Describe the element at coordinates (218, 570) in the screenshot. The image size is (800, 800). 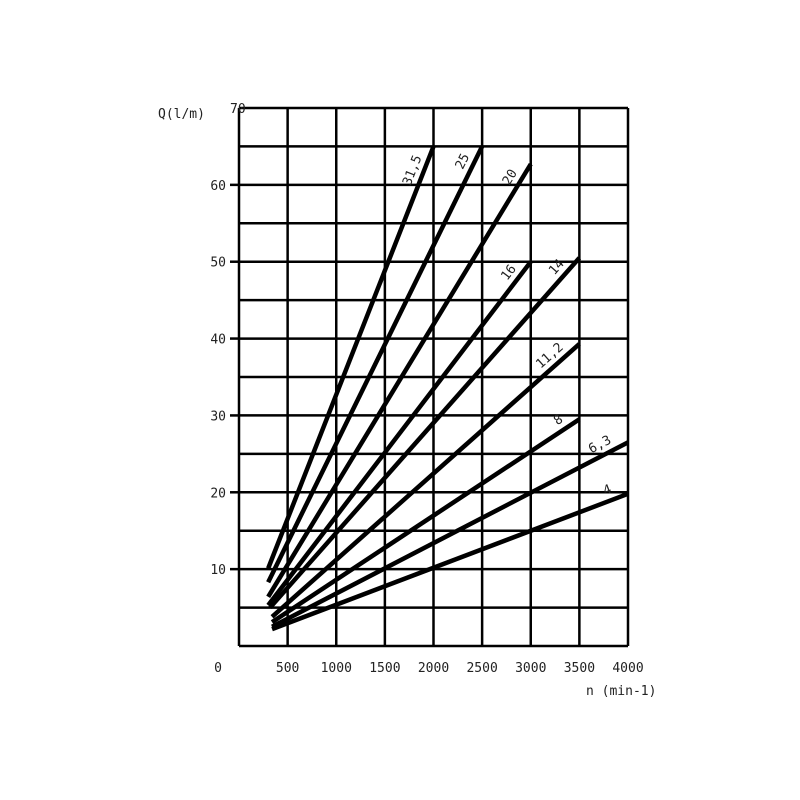
I see `y-tick-label: 10` at that location.